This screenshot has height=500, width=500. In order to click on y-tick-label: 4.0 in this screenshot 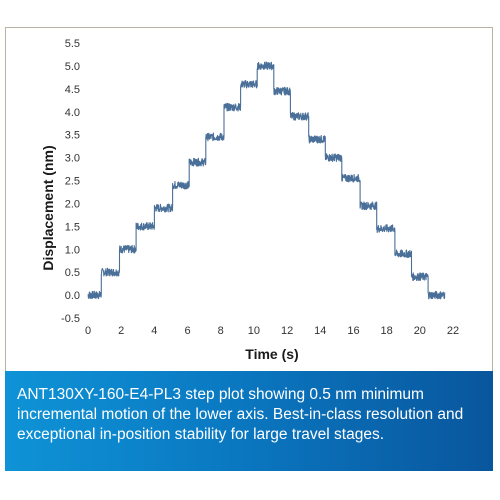, I will do `click(72, 113)`.